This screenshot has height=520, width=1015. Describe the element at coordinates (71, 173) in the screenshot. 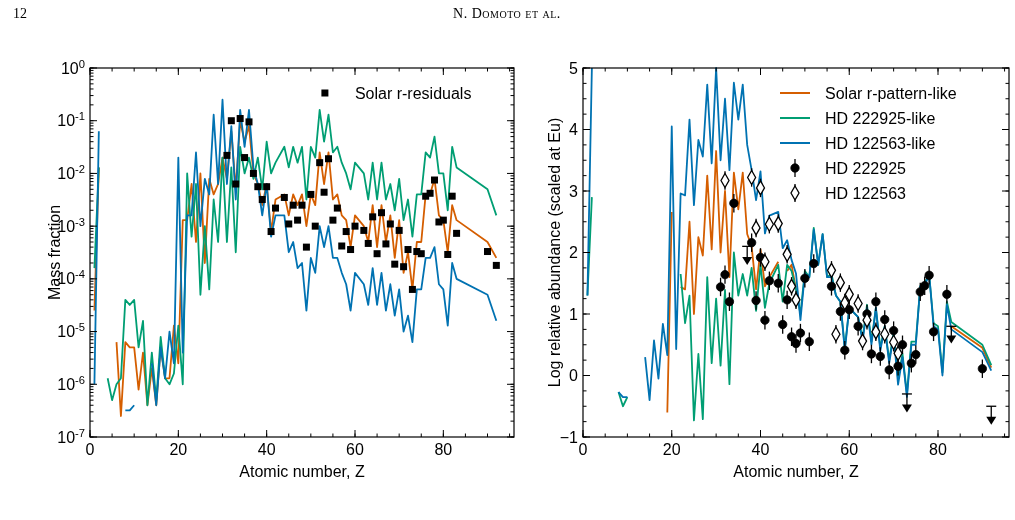

I see `y-tick-label: 10$^{-2}$` at that location.